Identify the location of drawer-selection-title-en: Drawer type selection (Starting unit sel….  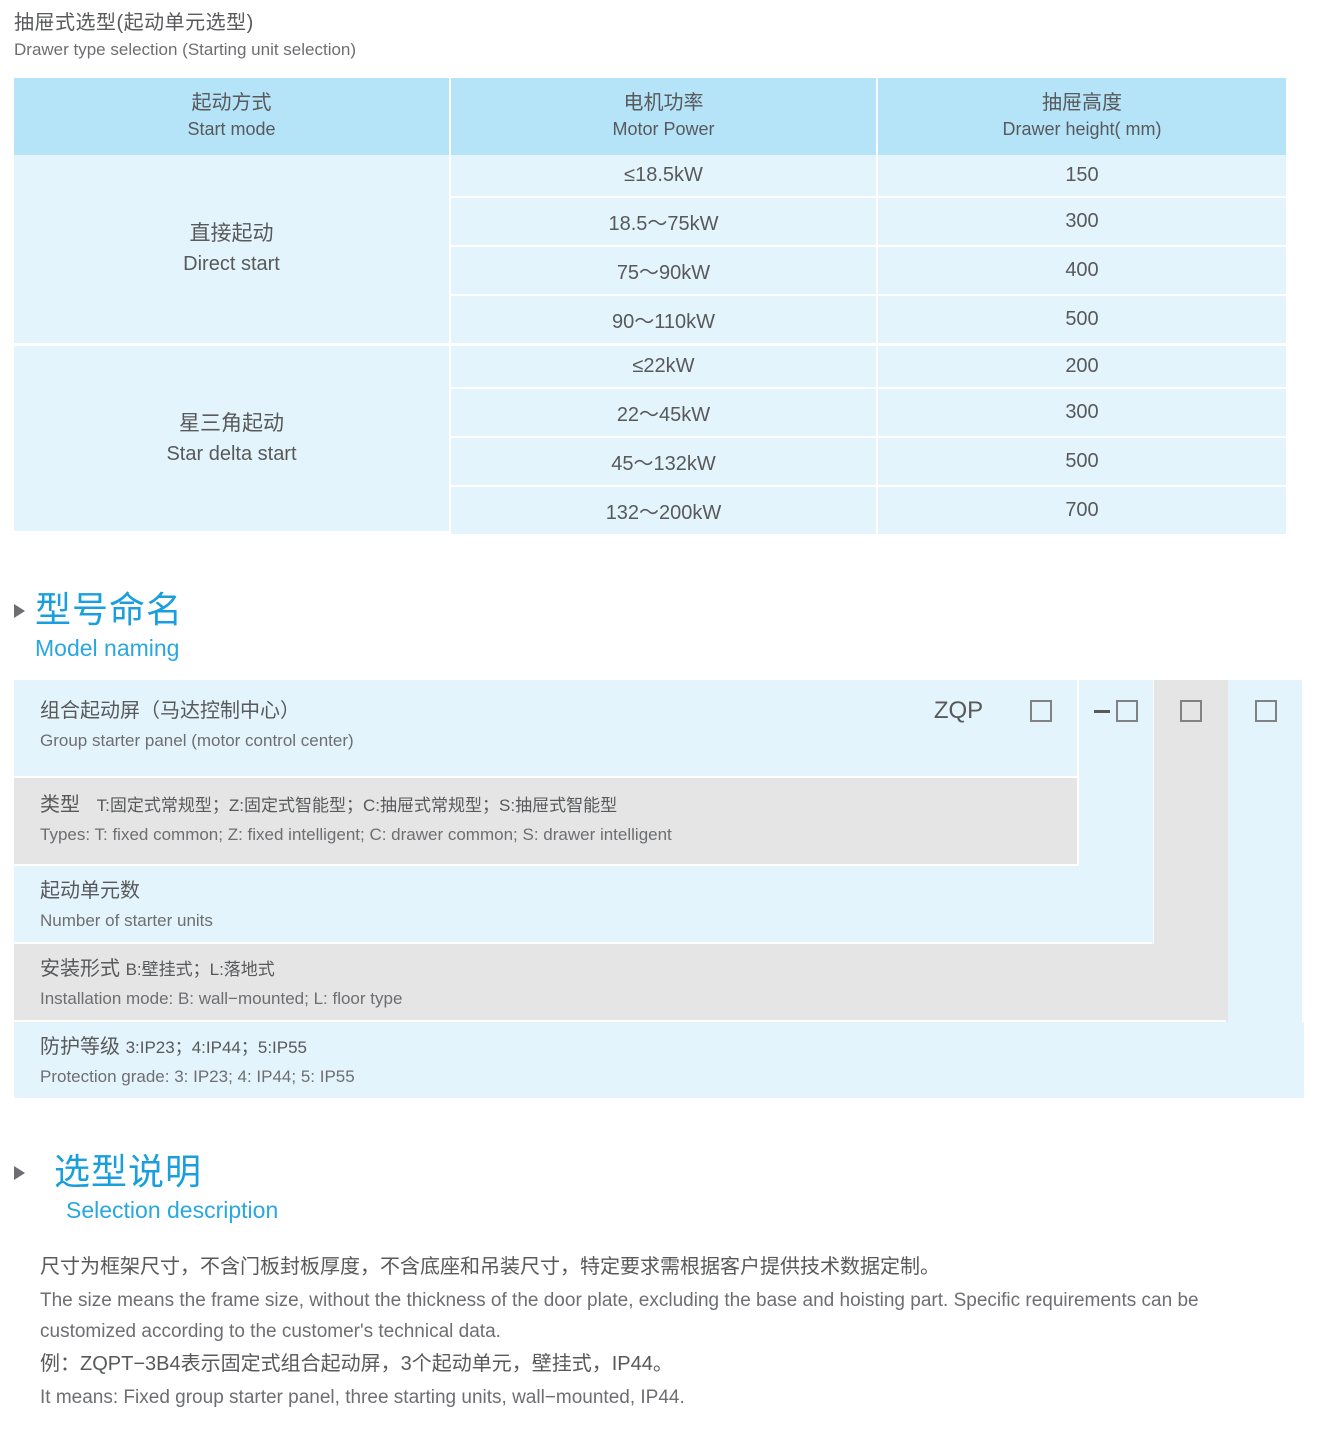
(185, 49).